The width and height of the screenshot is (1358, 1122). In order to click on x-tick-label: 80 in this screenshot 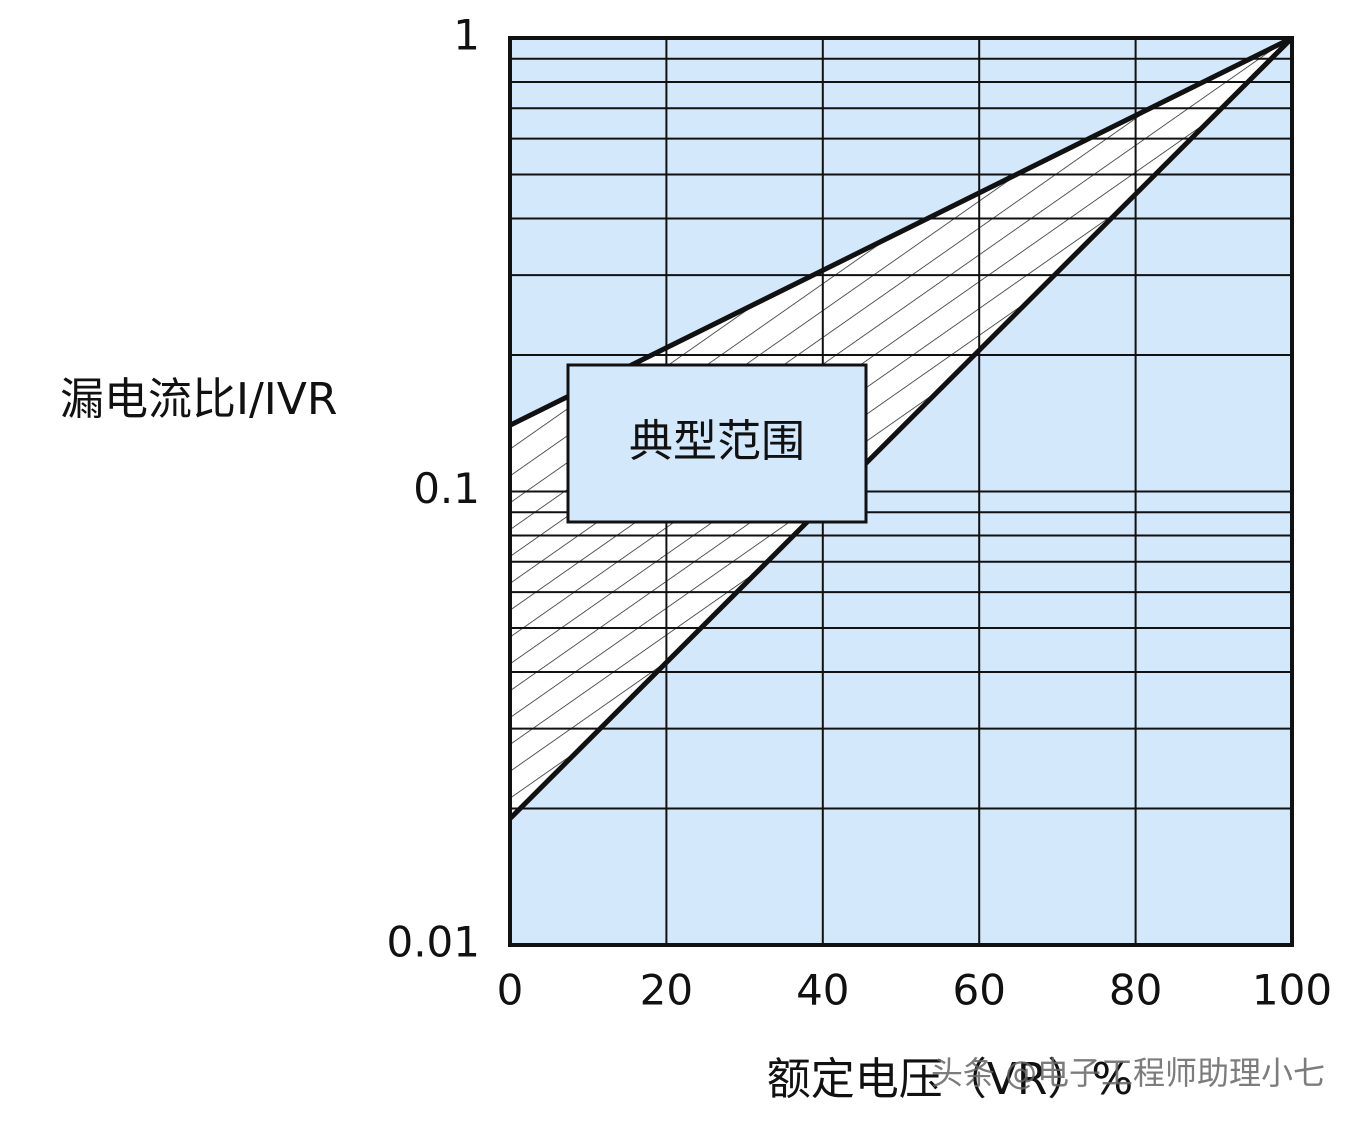, I will do `click(1135, 990)`.